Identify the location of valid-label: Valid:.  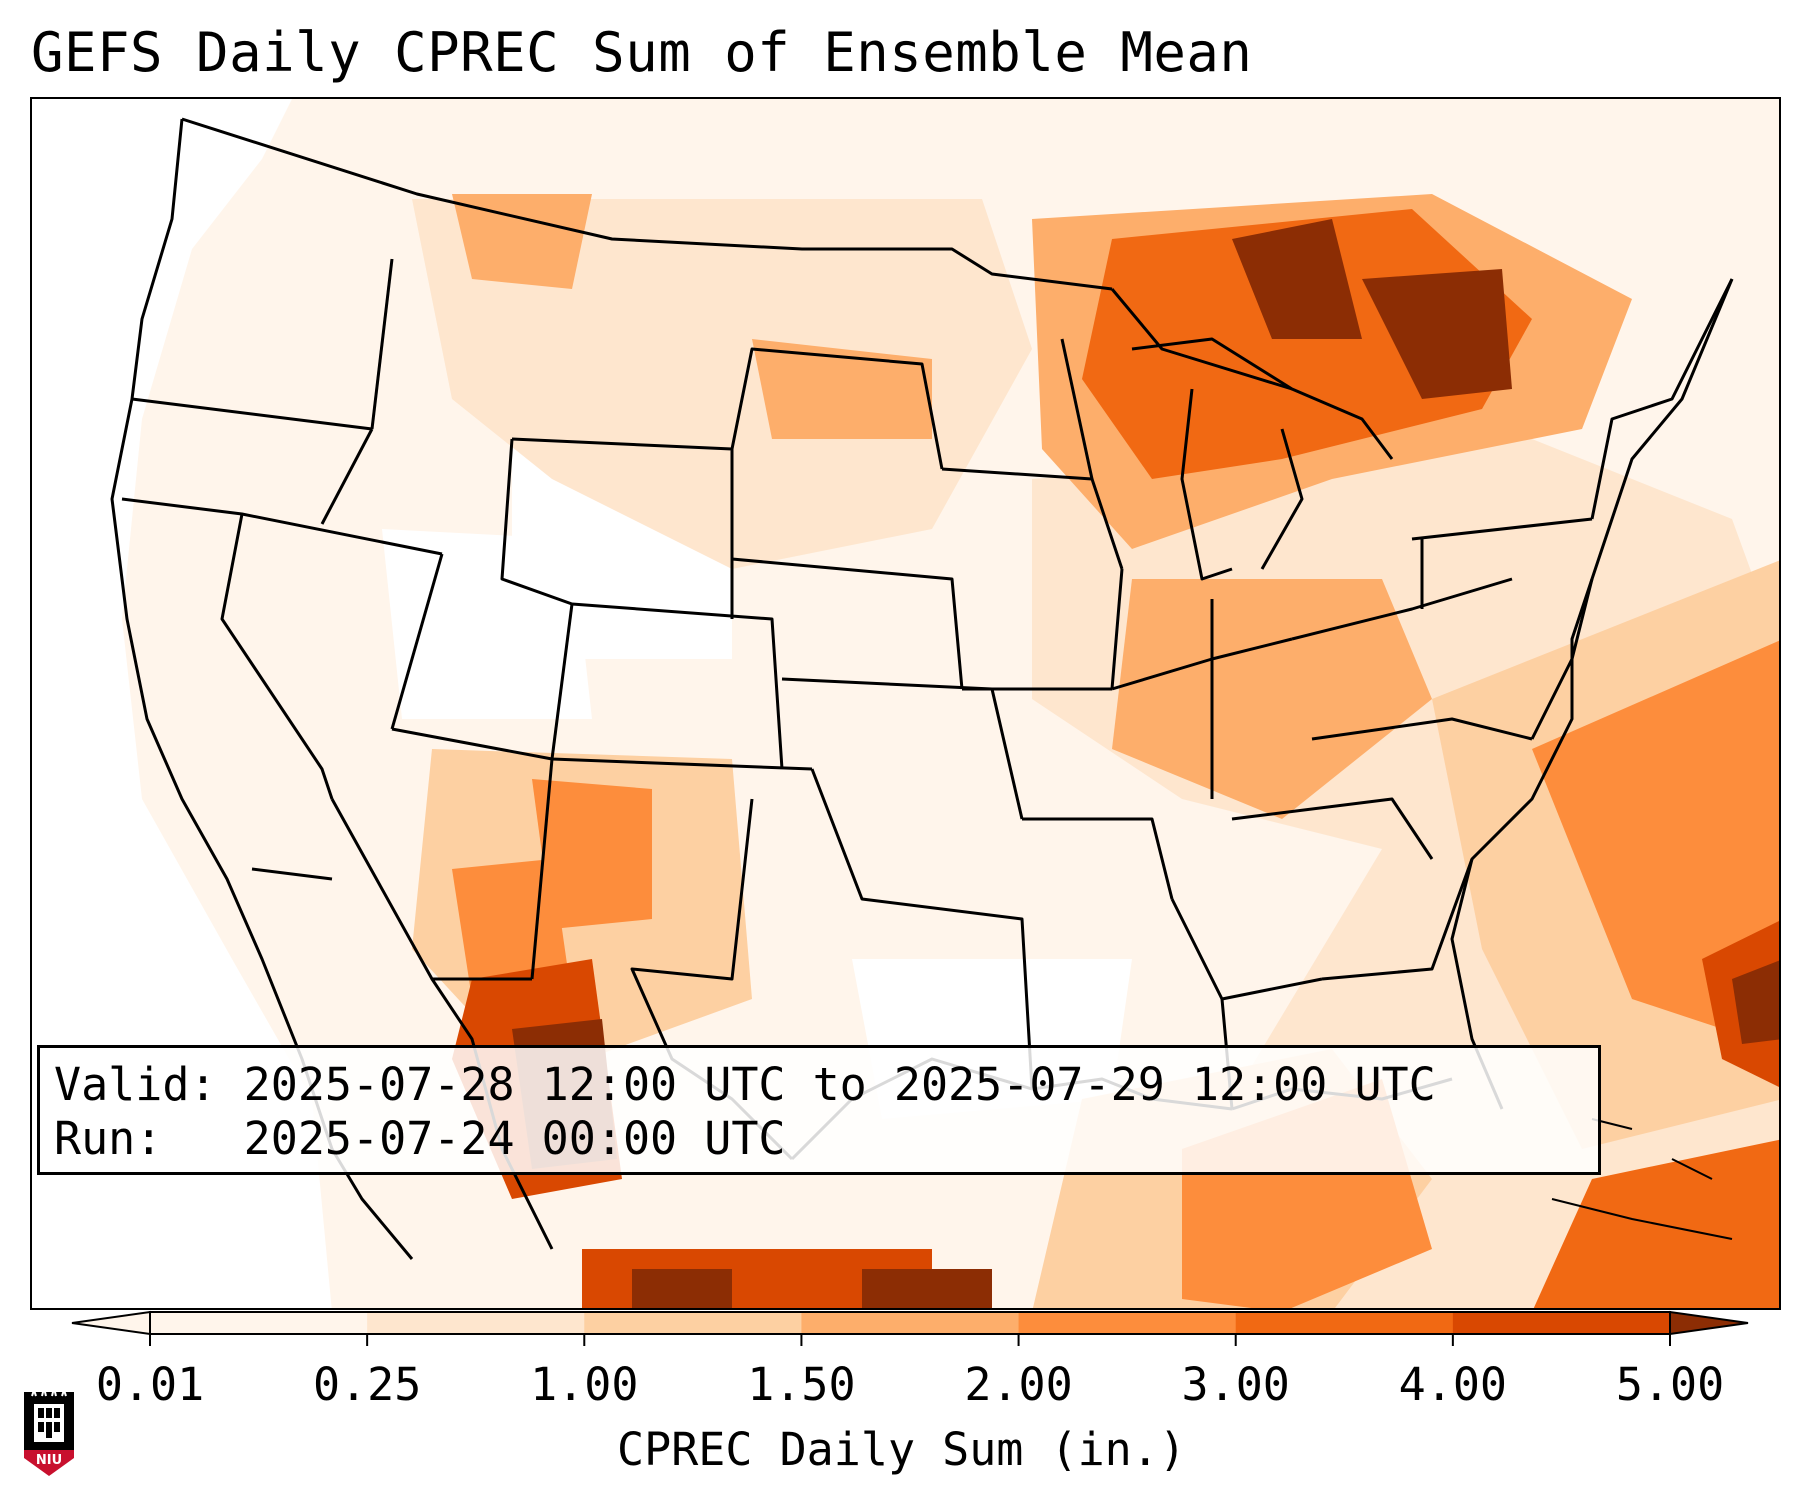
(135, 1084).